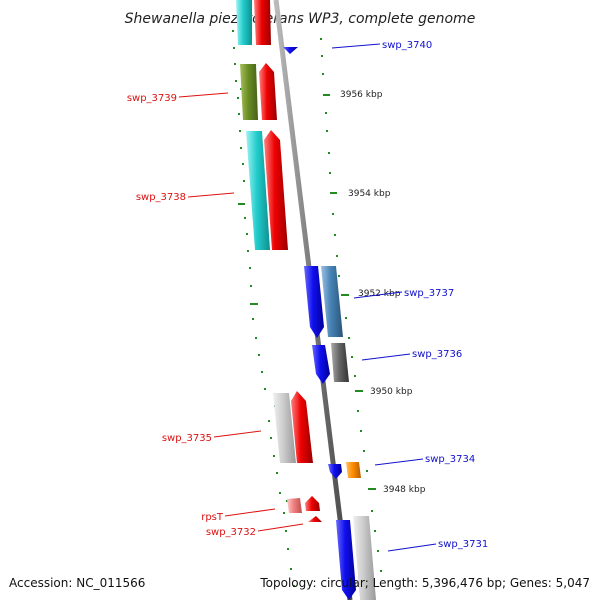 The image size is (600, 600). I want to click on gene-feature-swp-3735-b, so click(302, 427).